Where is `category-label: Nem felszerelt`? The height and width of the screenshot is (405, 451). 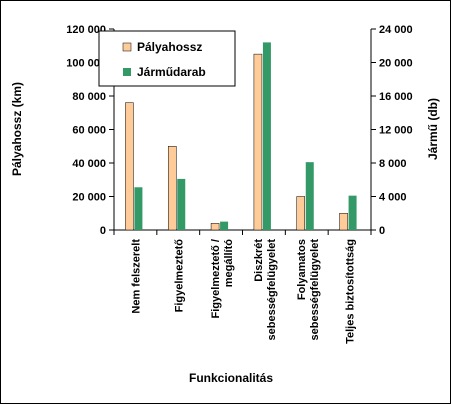
category-label: Nem felszerelt is located at coordinates (136, 276).